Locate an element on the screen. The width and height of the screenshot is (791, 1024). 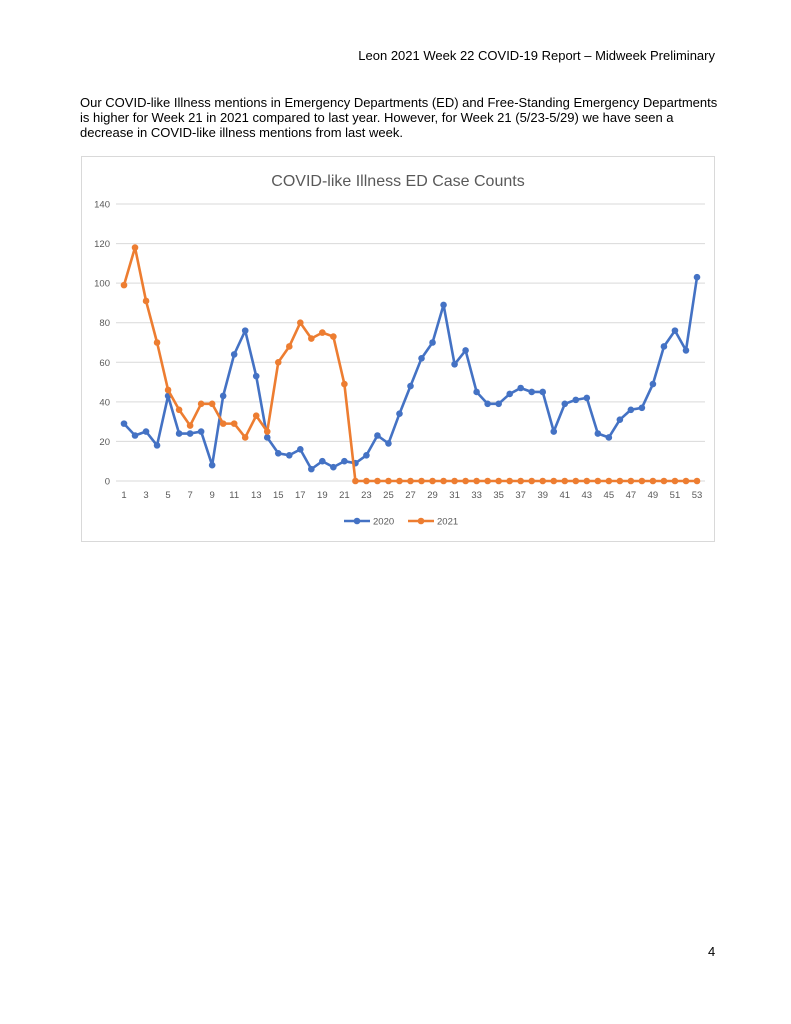
y-tick-label: 140 is located at coordinates (102, 205).